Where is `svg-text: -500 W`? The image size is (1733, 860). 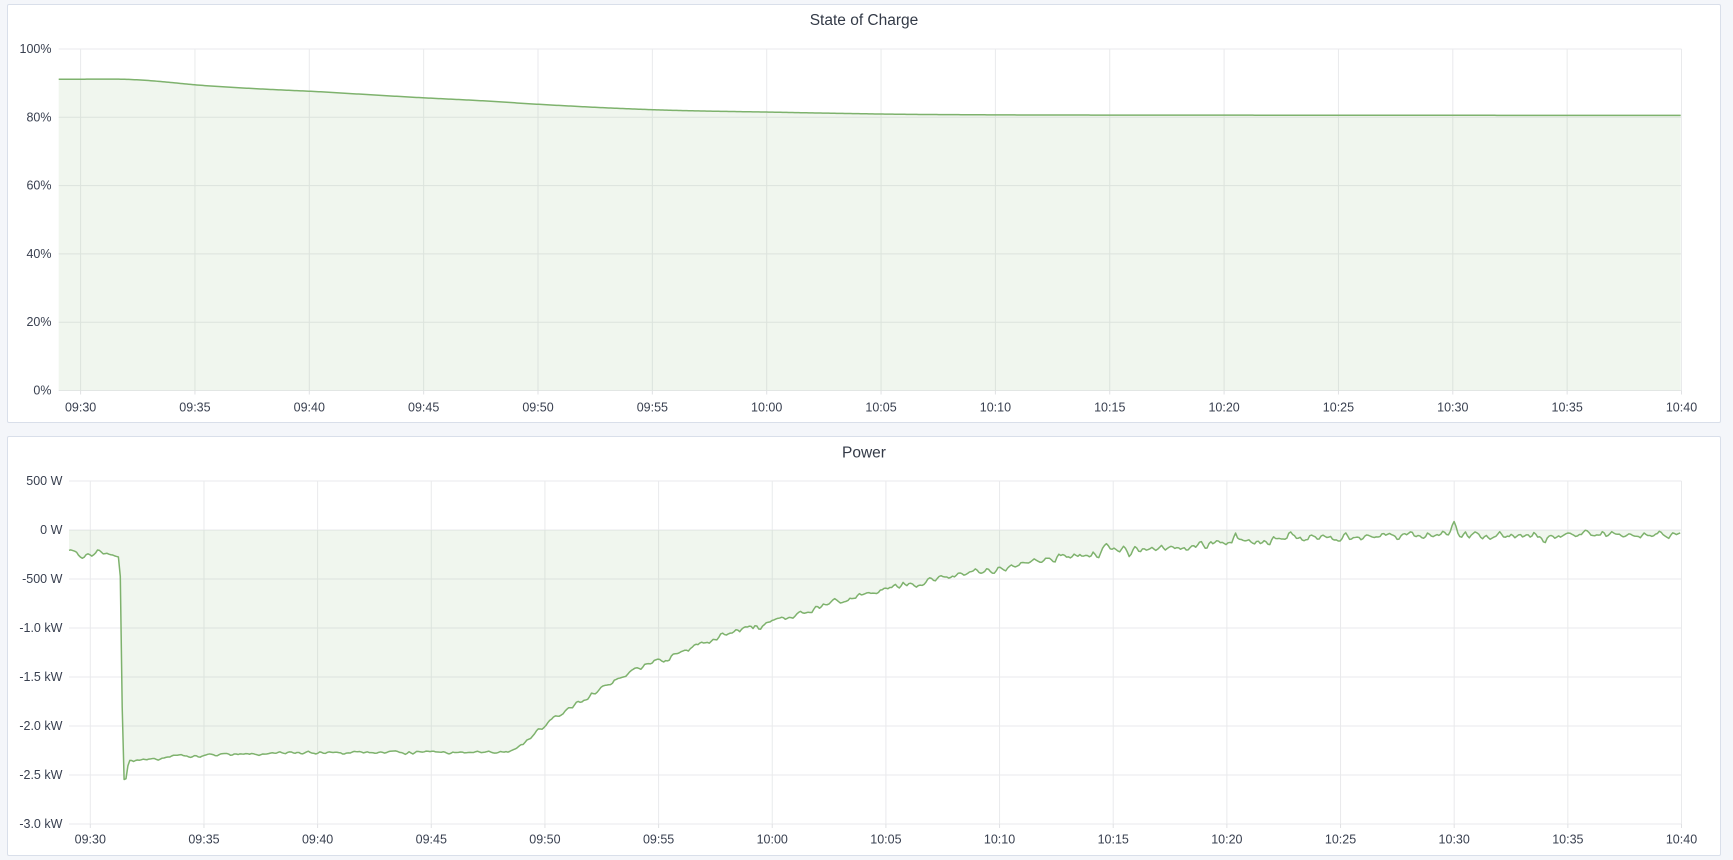
svg-text: -500 W is located at coordinates (42, 579).